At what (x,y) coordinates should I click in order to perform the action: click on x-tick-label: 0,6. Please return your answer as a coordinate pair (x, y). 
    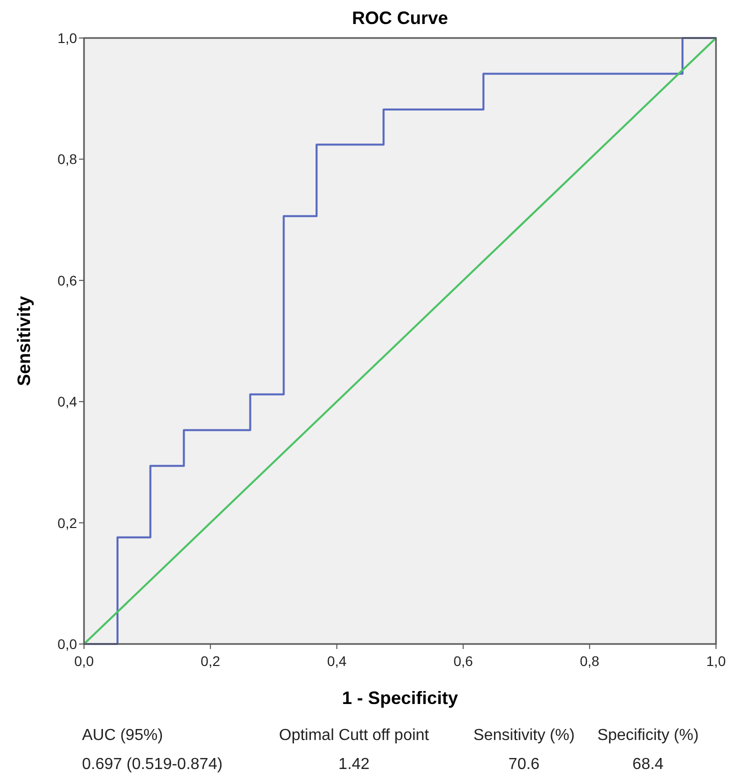
    Looking at the image, I should click on (463, 661).